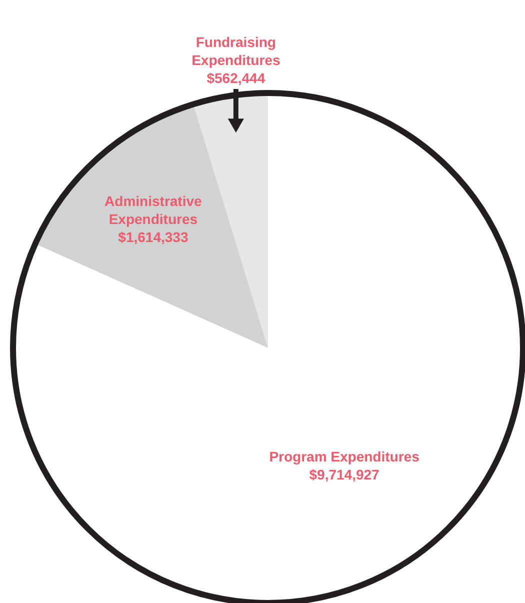 This screenshot has width=525, height=603. Describe the element at coordinates (236, 51) in the screenshot. I see `slice-label: Fundraising Expenditures` at that location.